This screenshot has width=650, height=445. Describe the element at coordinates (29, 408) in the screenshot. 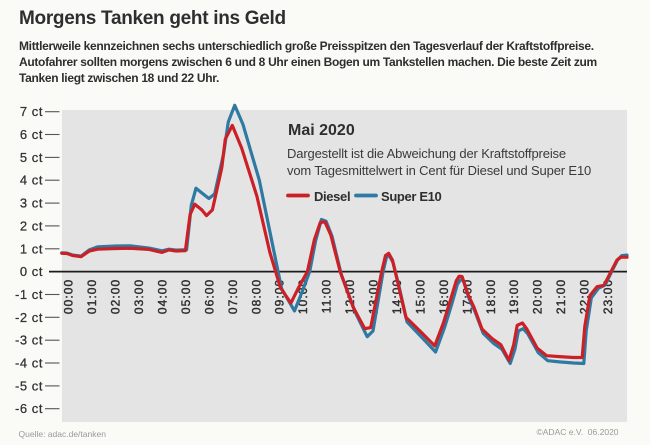

I see `svg-text: -6 ct` at that location.